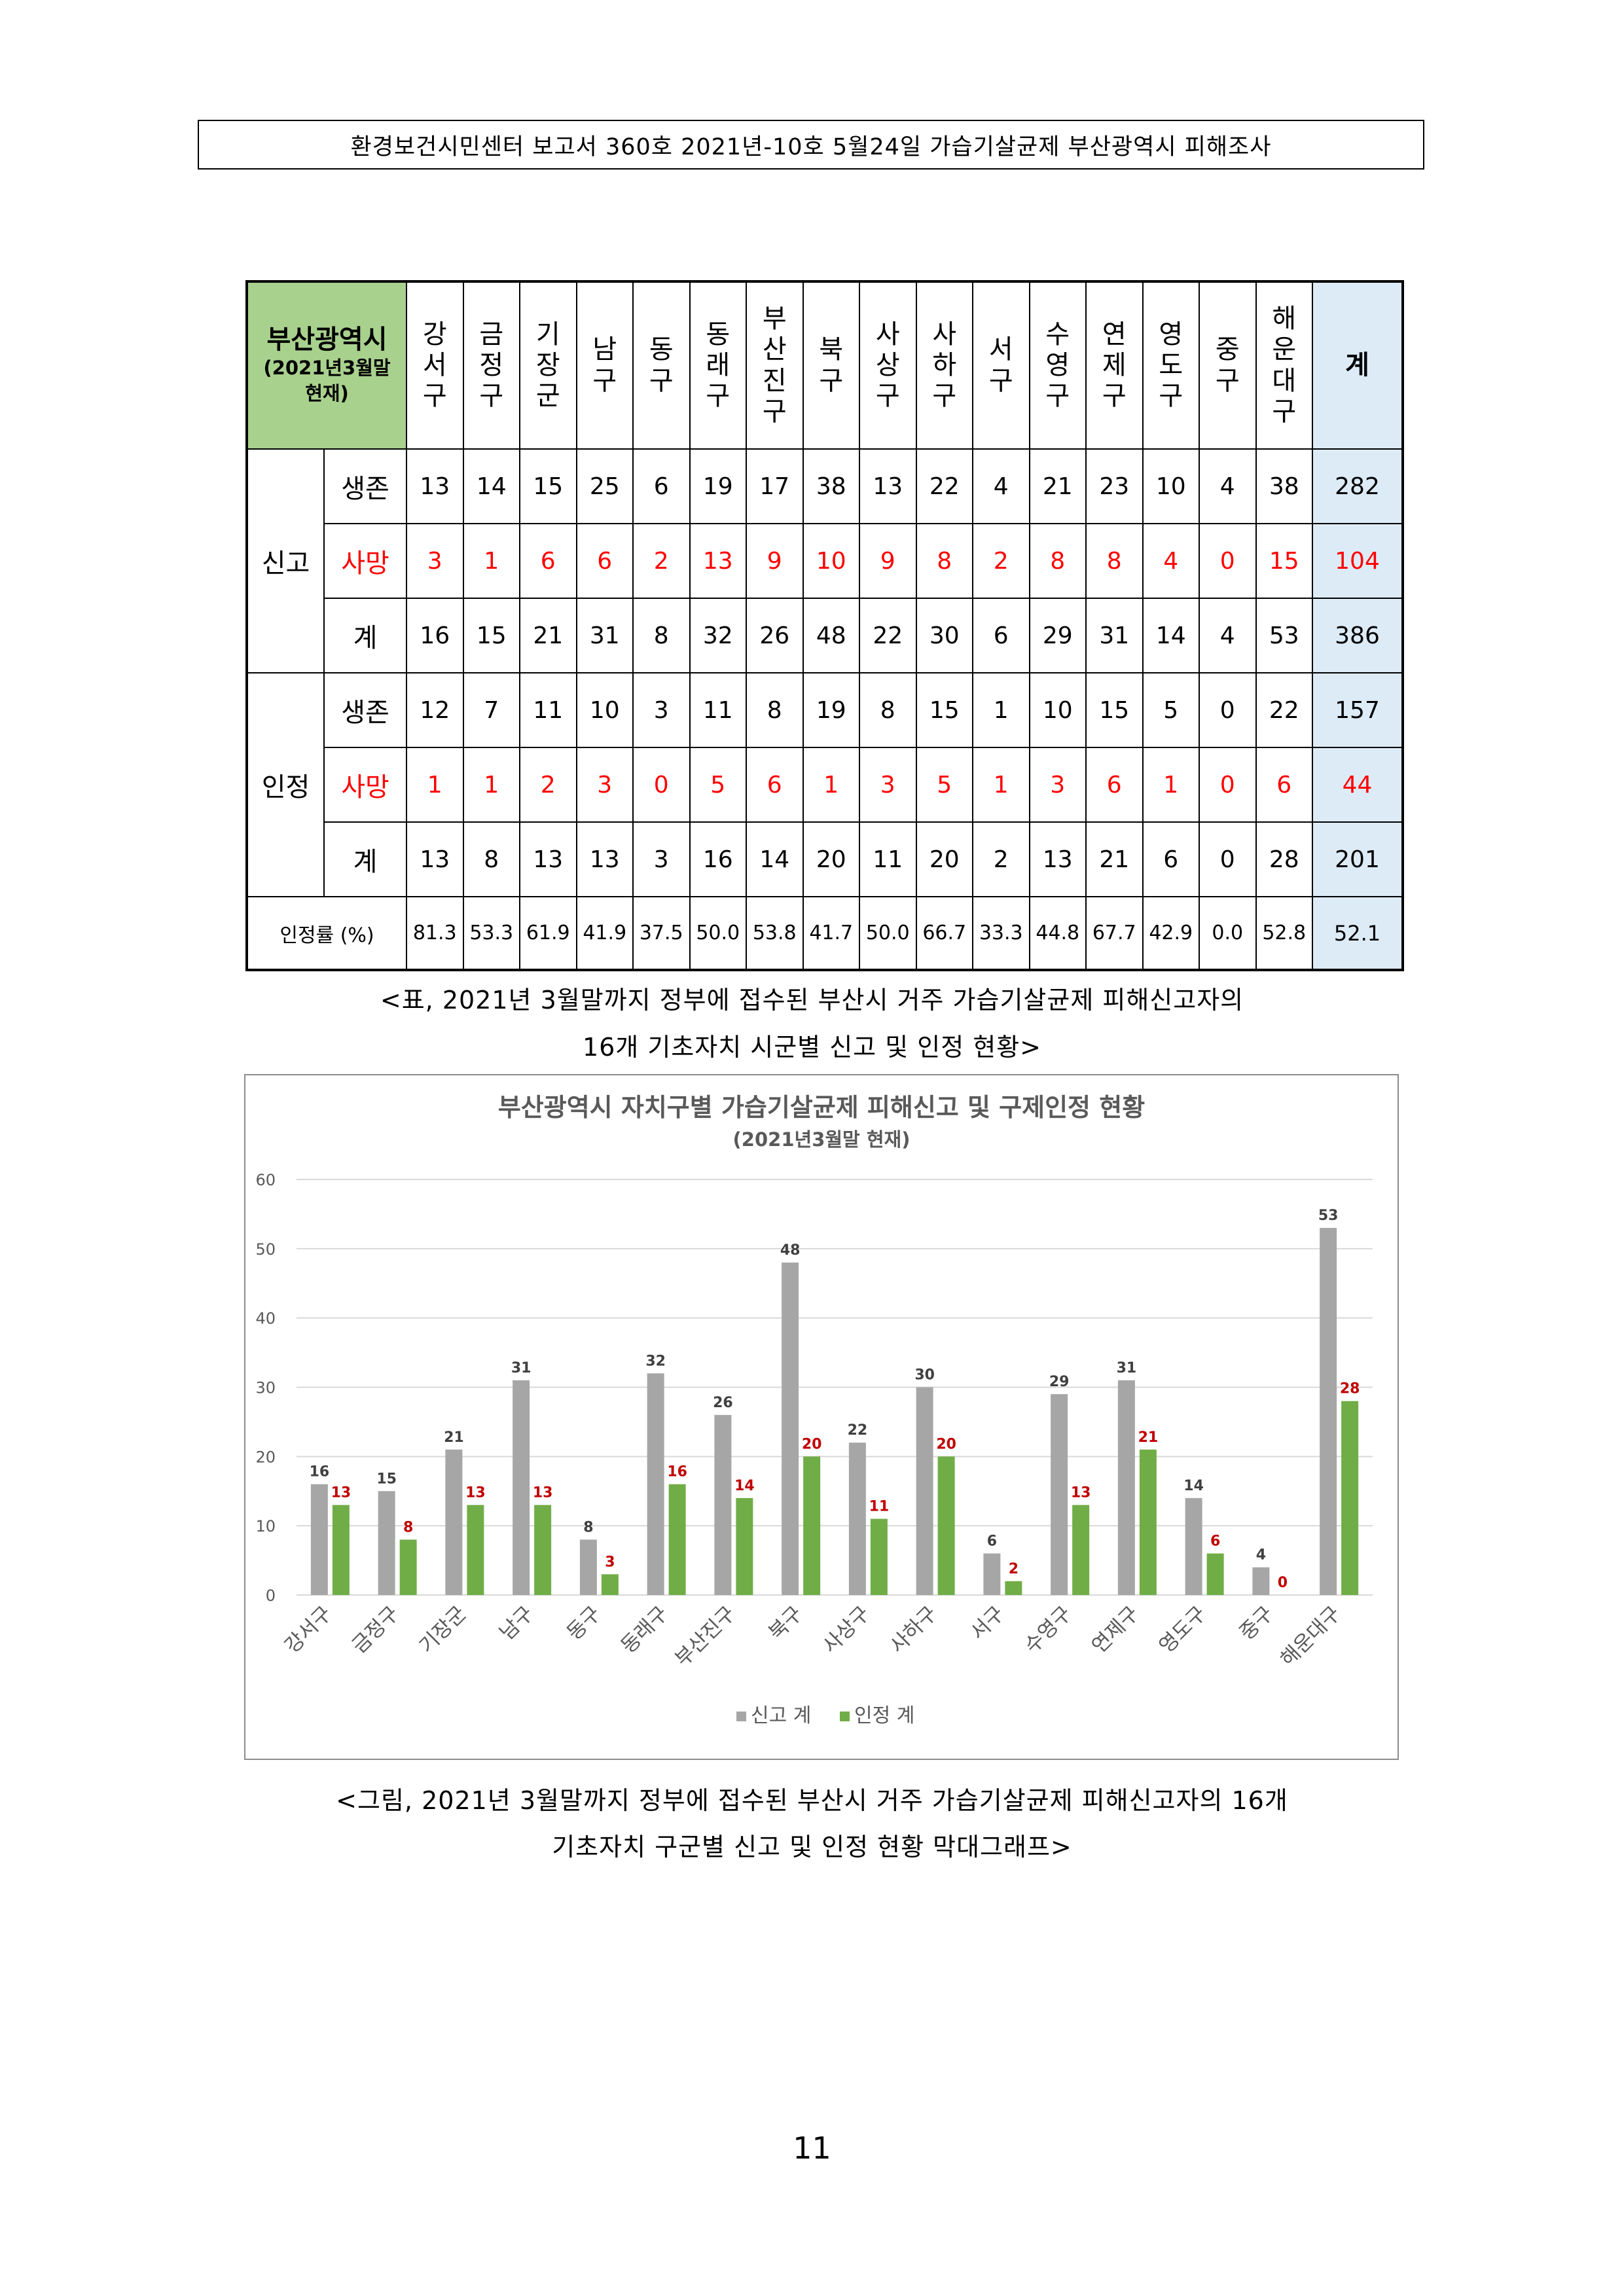 The width and height of the screenshot is (1624, 2296). I want to click on report-bar-label: 6, so click(992, 1542).